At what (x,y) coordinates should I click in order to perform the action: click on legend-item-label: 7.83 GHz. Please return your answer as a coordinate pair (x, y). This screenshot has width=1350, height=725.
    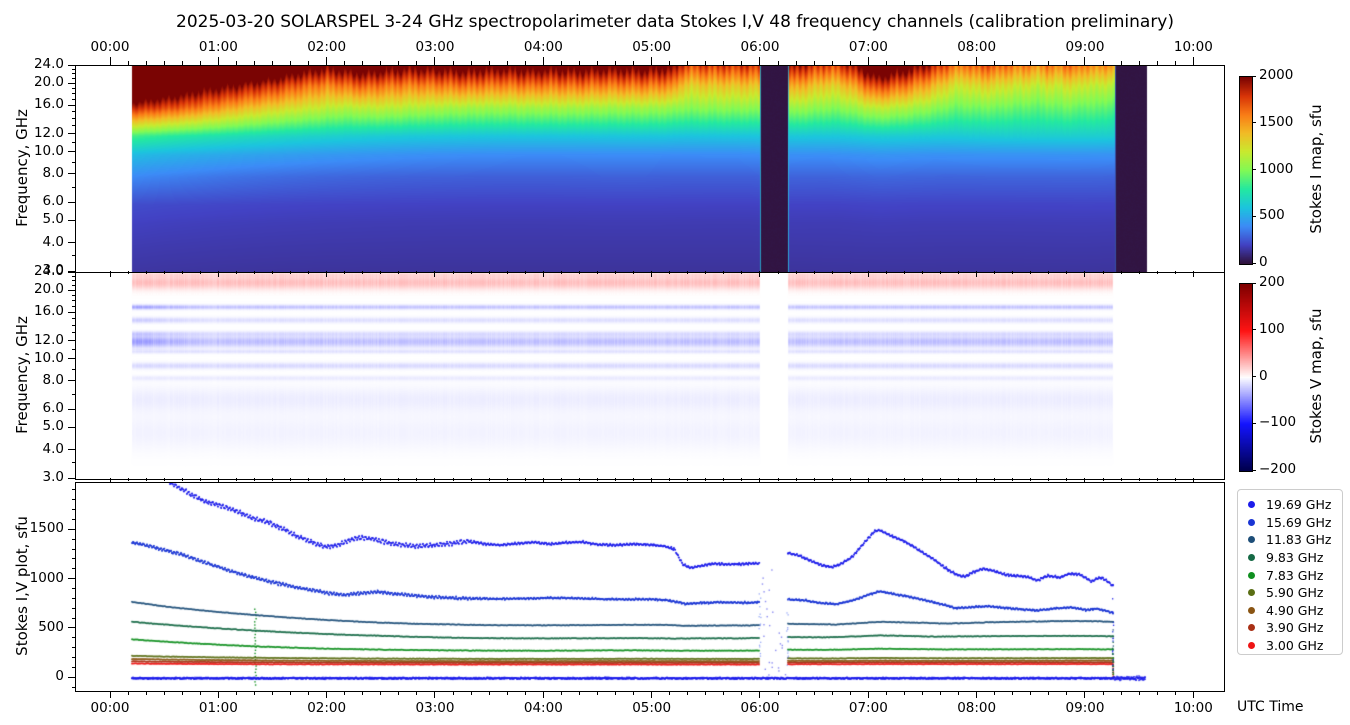
    Looking at the image, I should click on (1295, 575).